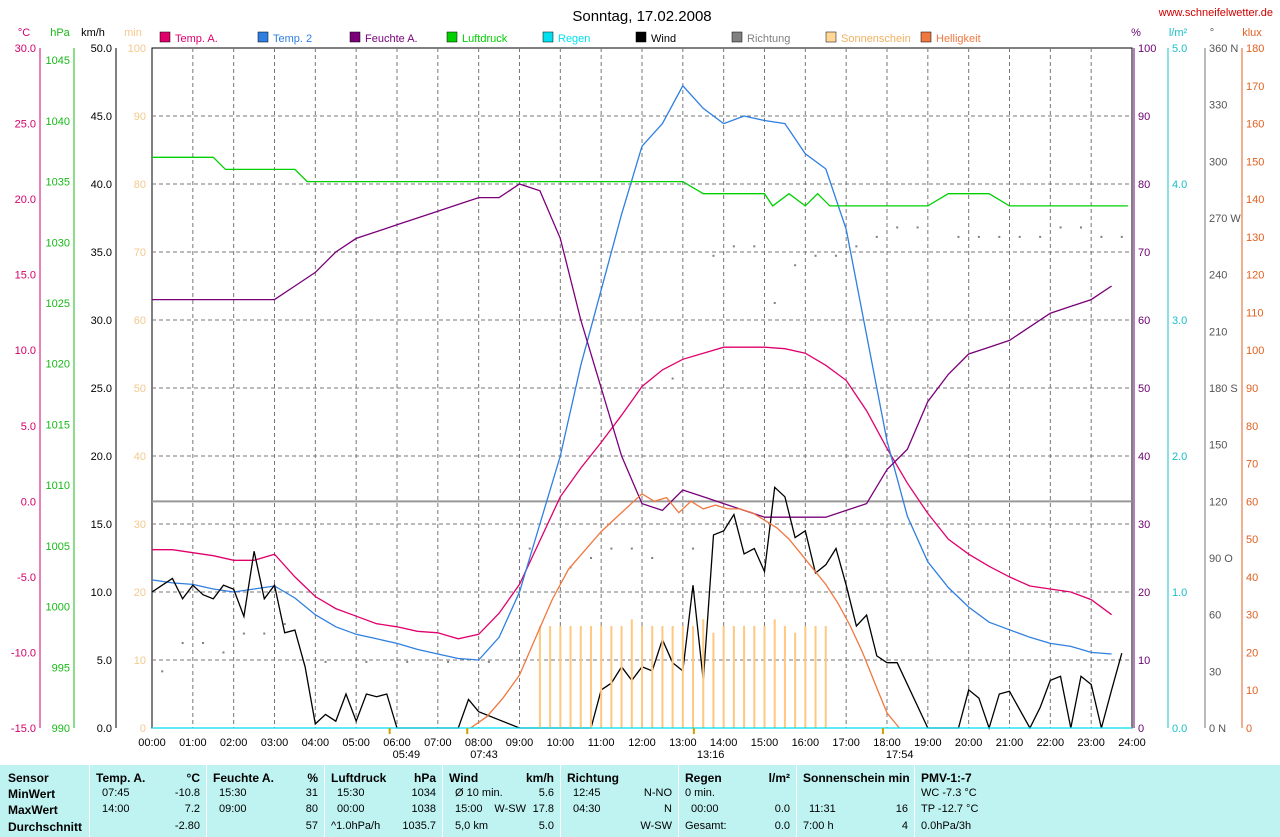 This screenshot has height=837, width=1280. Describe the element at coordinates (1218, 332) in the screenshot. I see `direction-axis-tick-label: 210` at that location.